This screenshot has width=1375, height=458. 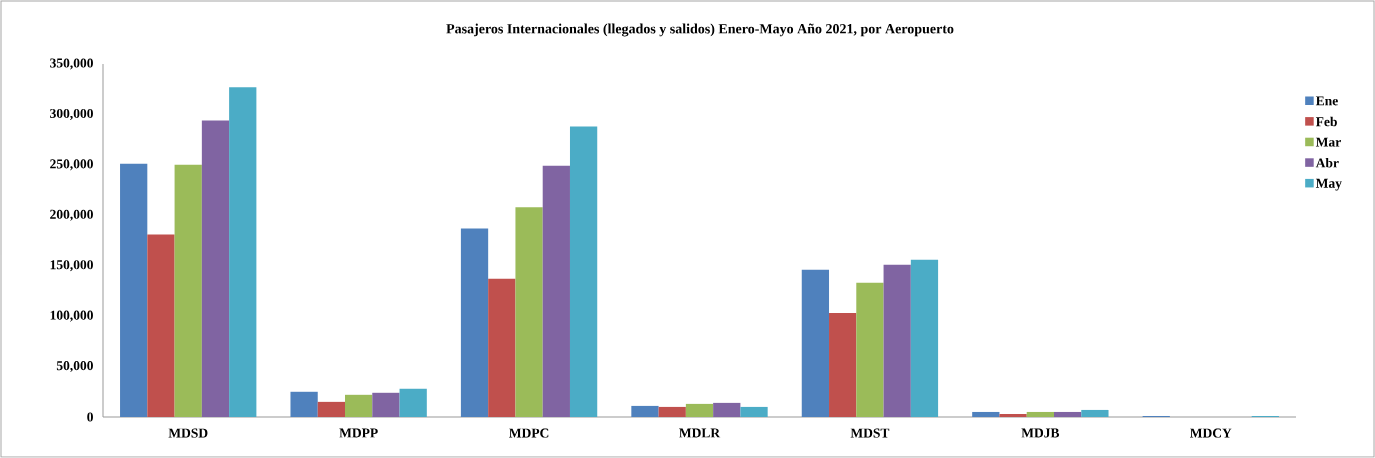 I want to click on y-tick-label: 200,000, so click(x=71, y=215).